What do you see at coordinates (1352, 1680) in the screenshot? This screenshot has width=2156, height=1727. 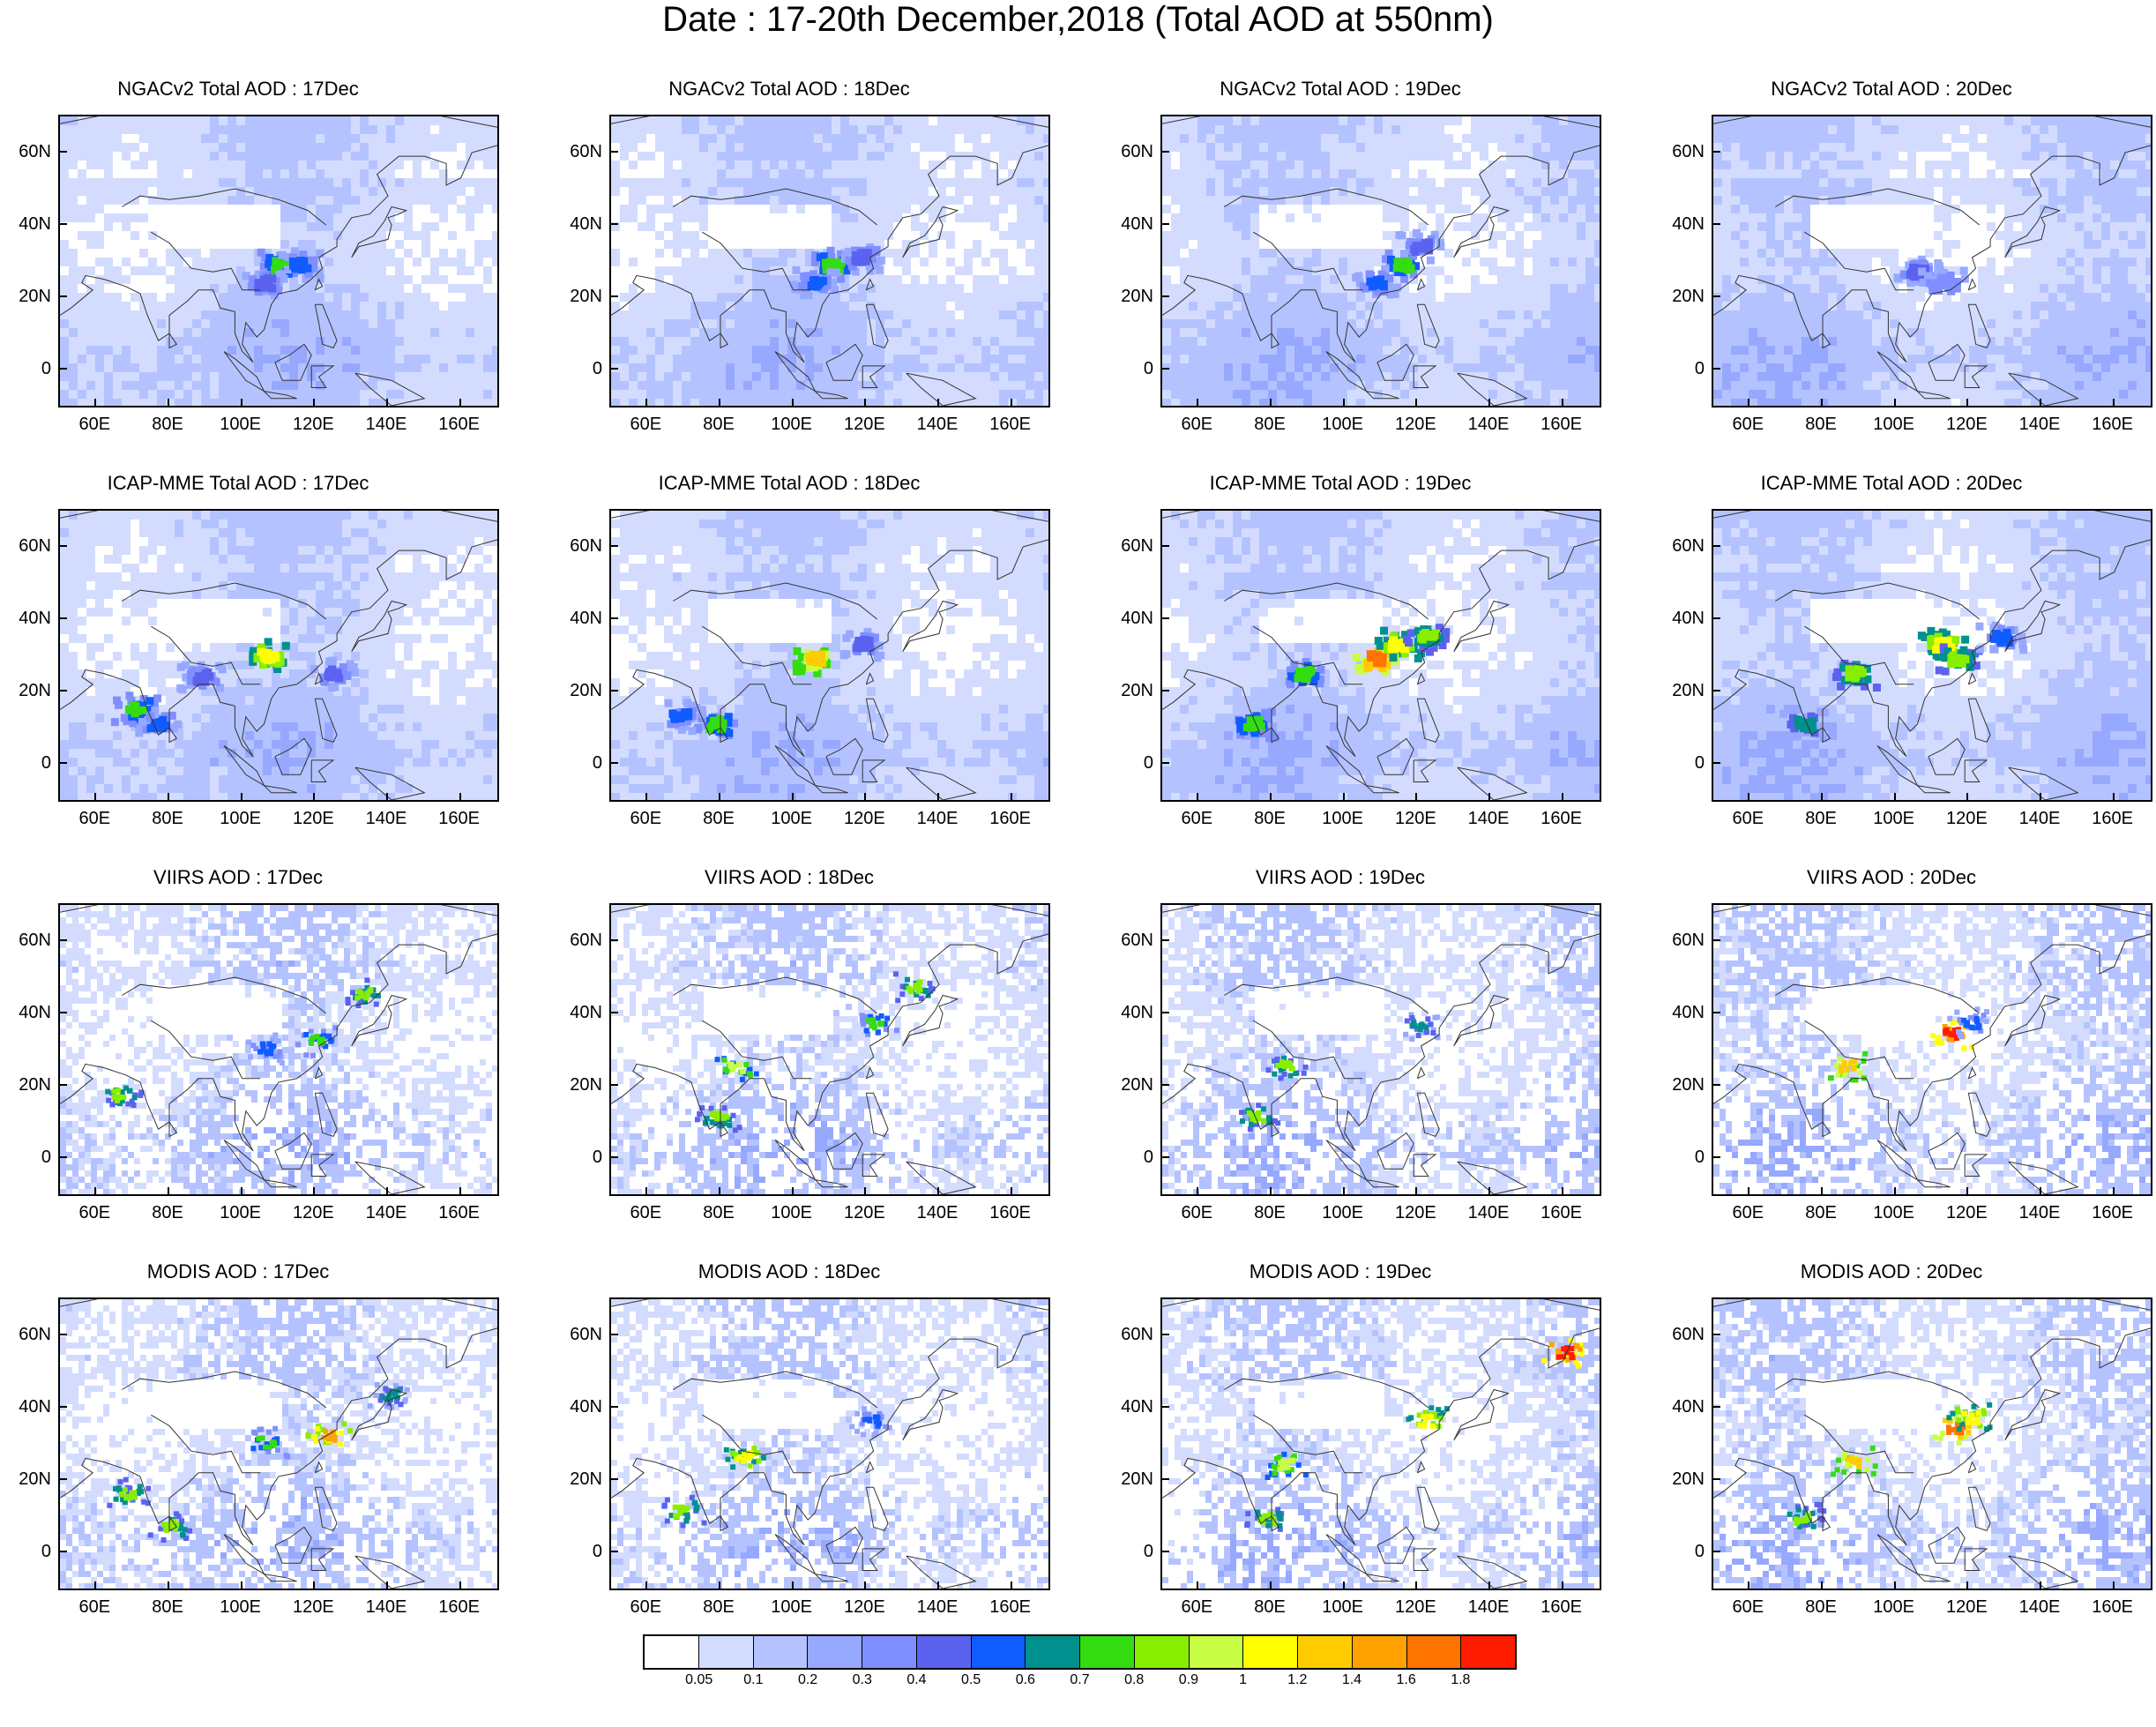 I see `colorbar-tick-label: 1.4` at bounding box center [1352, 1680].